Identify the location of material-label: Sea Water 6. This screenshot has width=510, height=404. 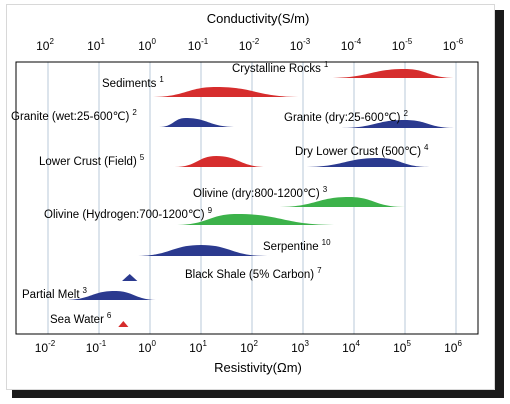
(81, 318).